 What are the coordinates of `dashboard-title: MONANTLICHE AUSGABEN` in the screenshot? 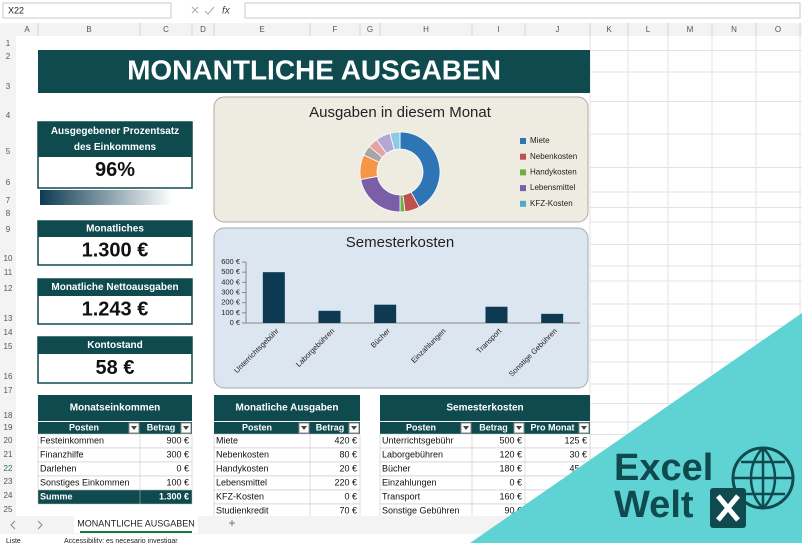 It's located at (314, 69).